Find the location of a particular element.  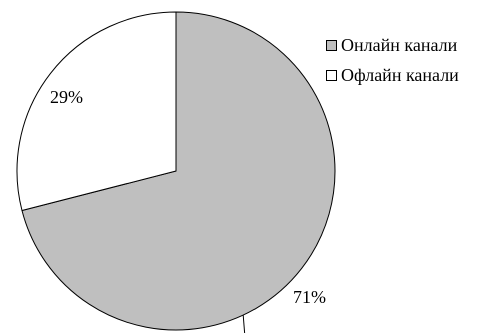

legend-item-offline: Офлайн канали is located at coordinates (392, 75).